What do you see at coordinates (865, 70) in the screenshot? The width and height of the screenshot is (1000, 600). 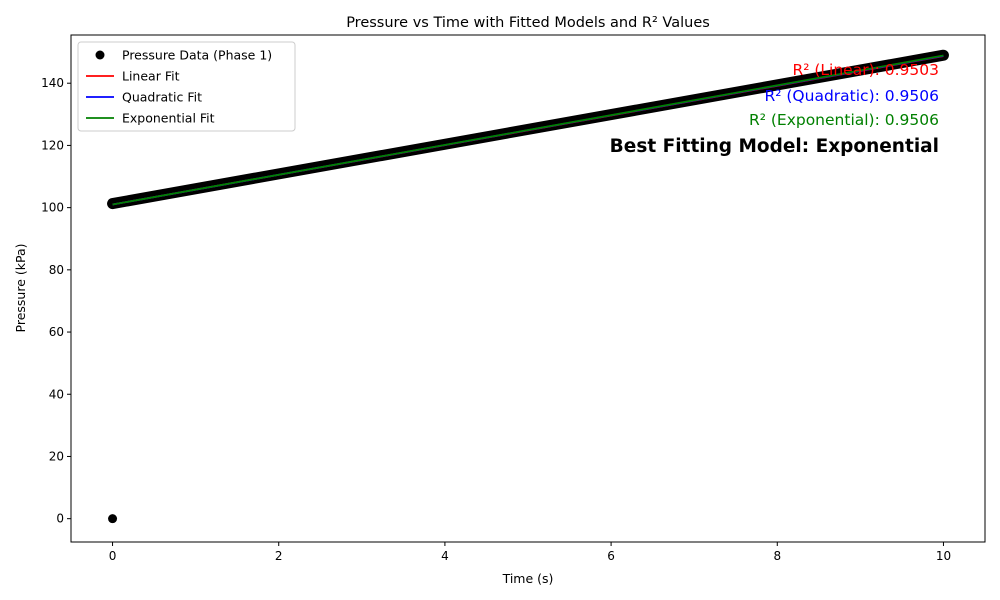 I see `r-squared-annotation: R² (Linear): 0.9503` at bounding box center [865, 70].